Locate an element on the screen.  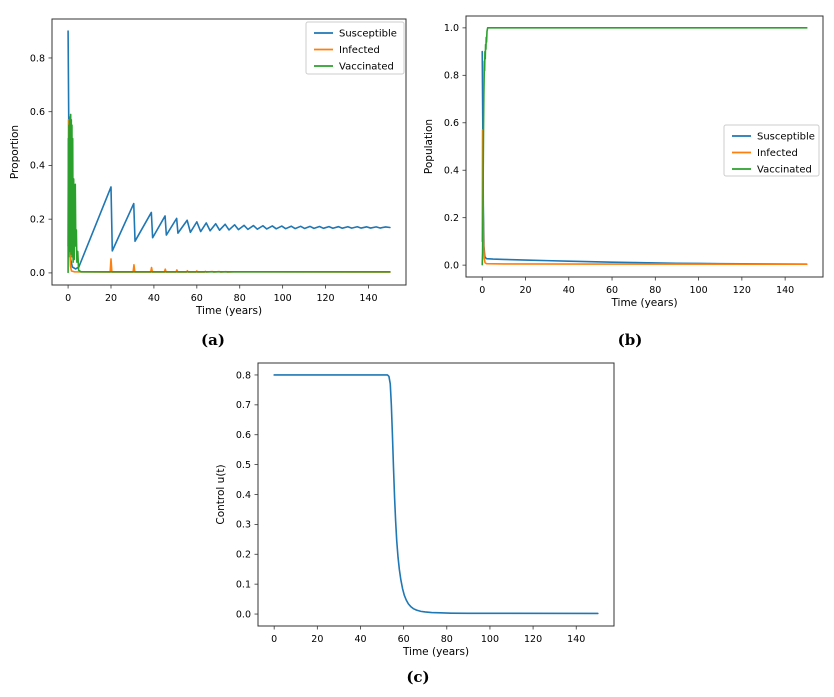
y-tick-label: 1.0 is located at coordinates (451, 28).